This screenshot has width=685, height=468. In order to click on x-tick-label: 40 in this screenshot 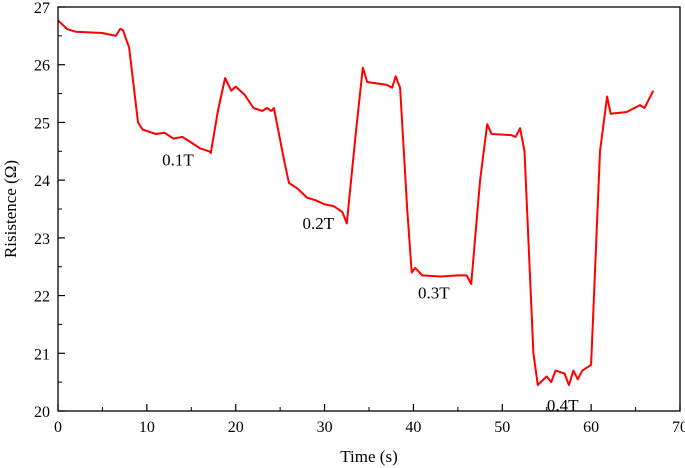, I will do `click(413, 427)`.